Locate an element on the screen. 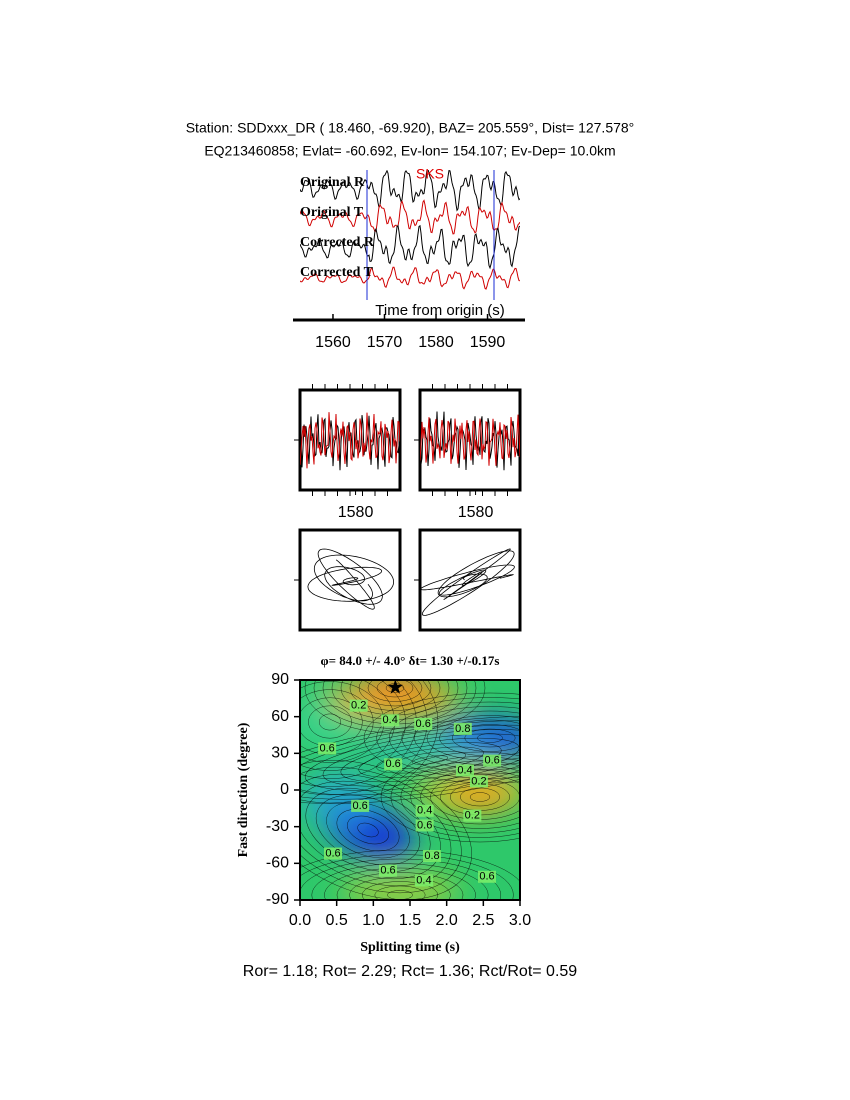  y-tick-label: -60 is located at coordinates (277, 863).